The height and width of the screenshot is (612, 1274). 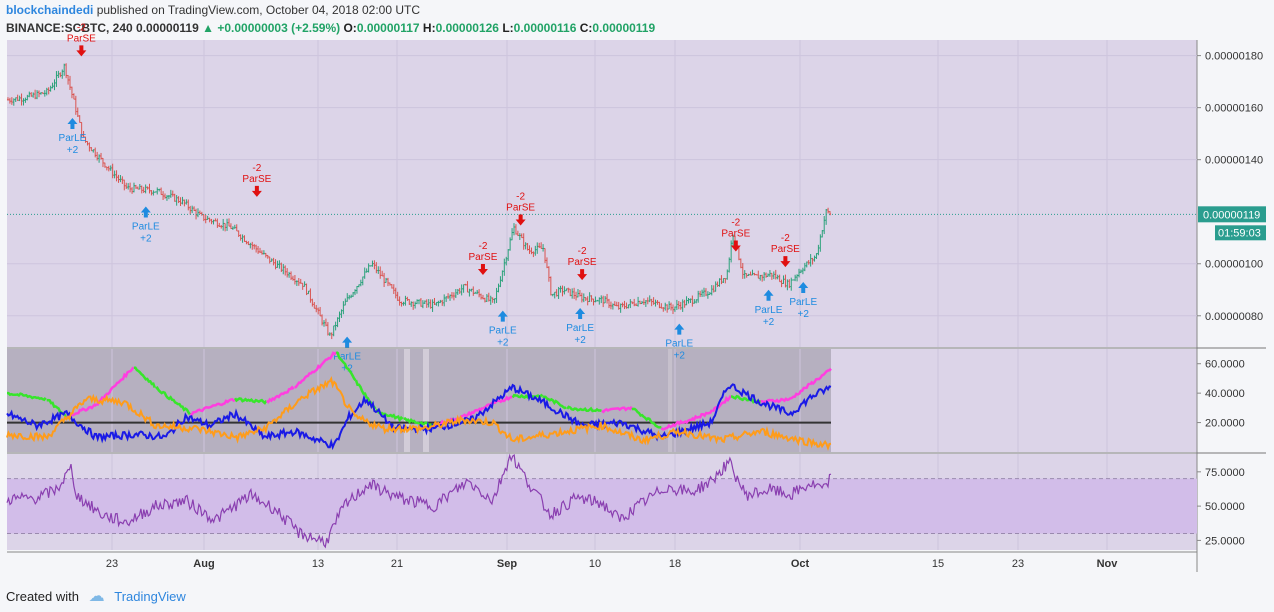 What do you see at coordinates (419, 413) in the screenshot?
I see `dmi-minus-di-line` at bounding box center [419, 413].